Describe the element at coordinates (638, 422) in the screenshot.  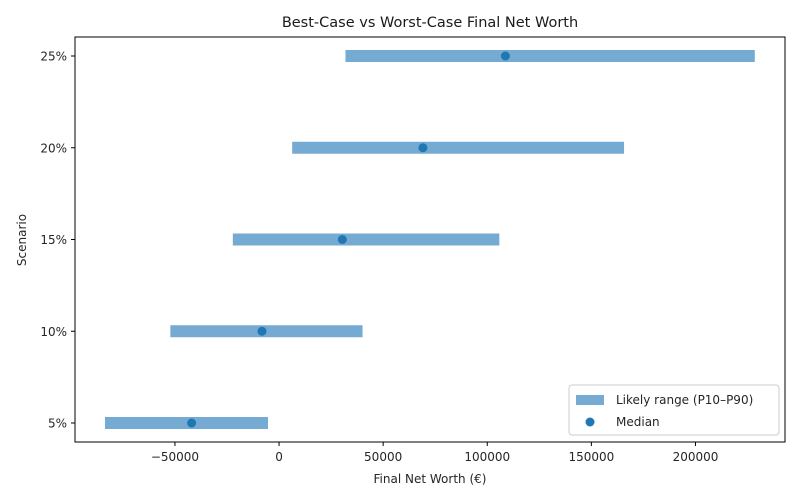
I see `legend-median-label: Median` at that location.